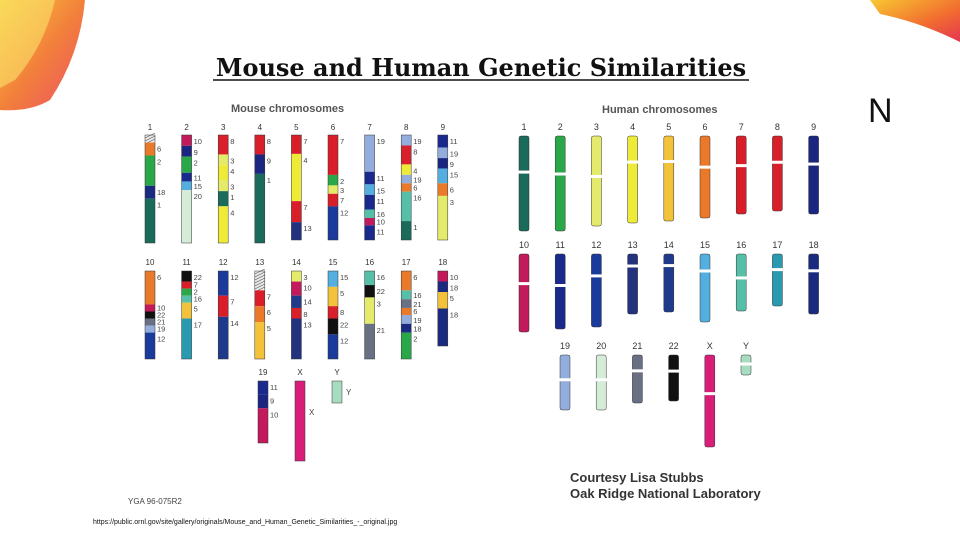 The image size is (960, 540). What do you see at coordinates (741, 127) in the screenshot?
I see `human-chr-label: 7` at bounding box center [741, 127].